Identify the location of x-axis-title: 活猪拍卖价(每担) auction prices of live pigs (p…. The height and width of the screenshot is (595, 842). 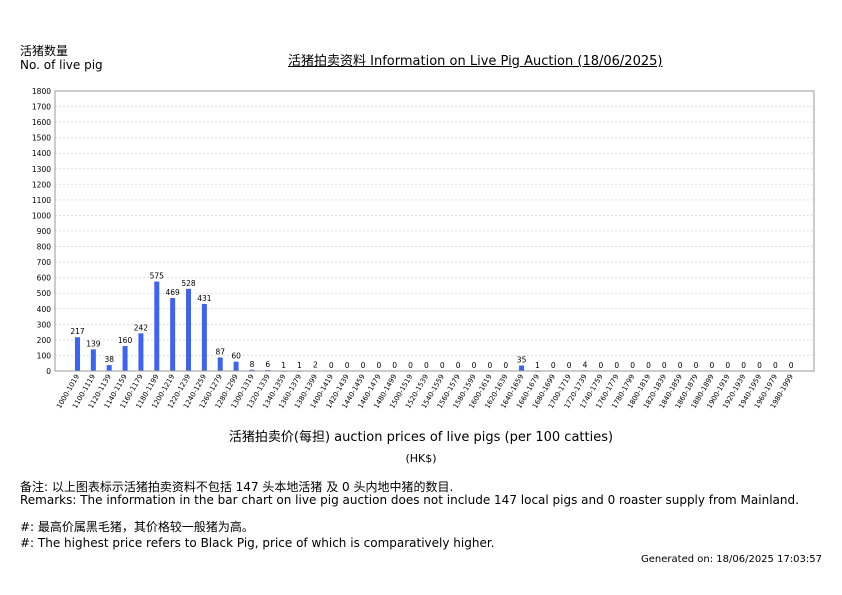
(421, 437).